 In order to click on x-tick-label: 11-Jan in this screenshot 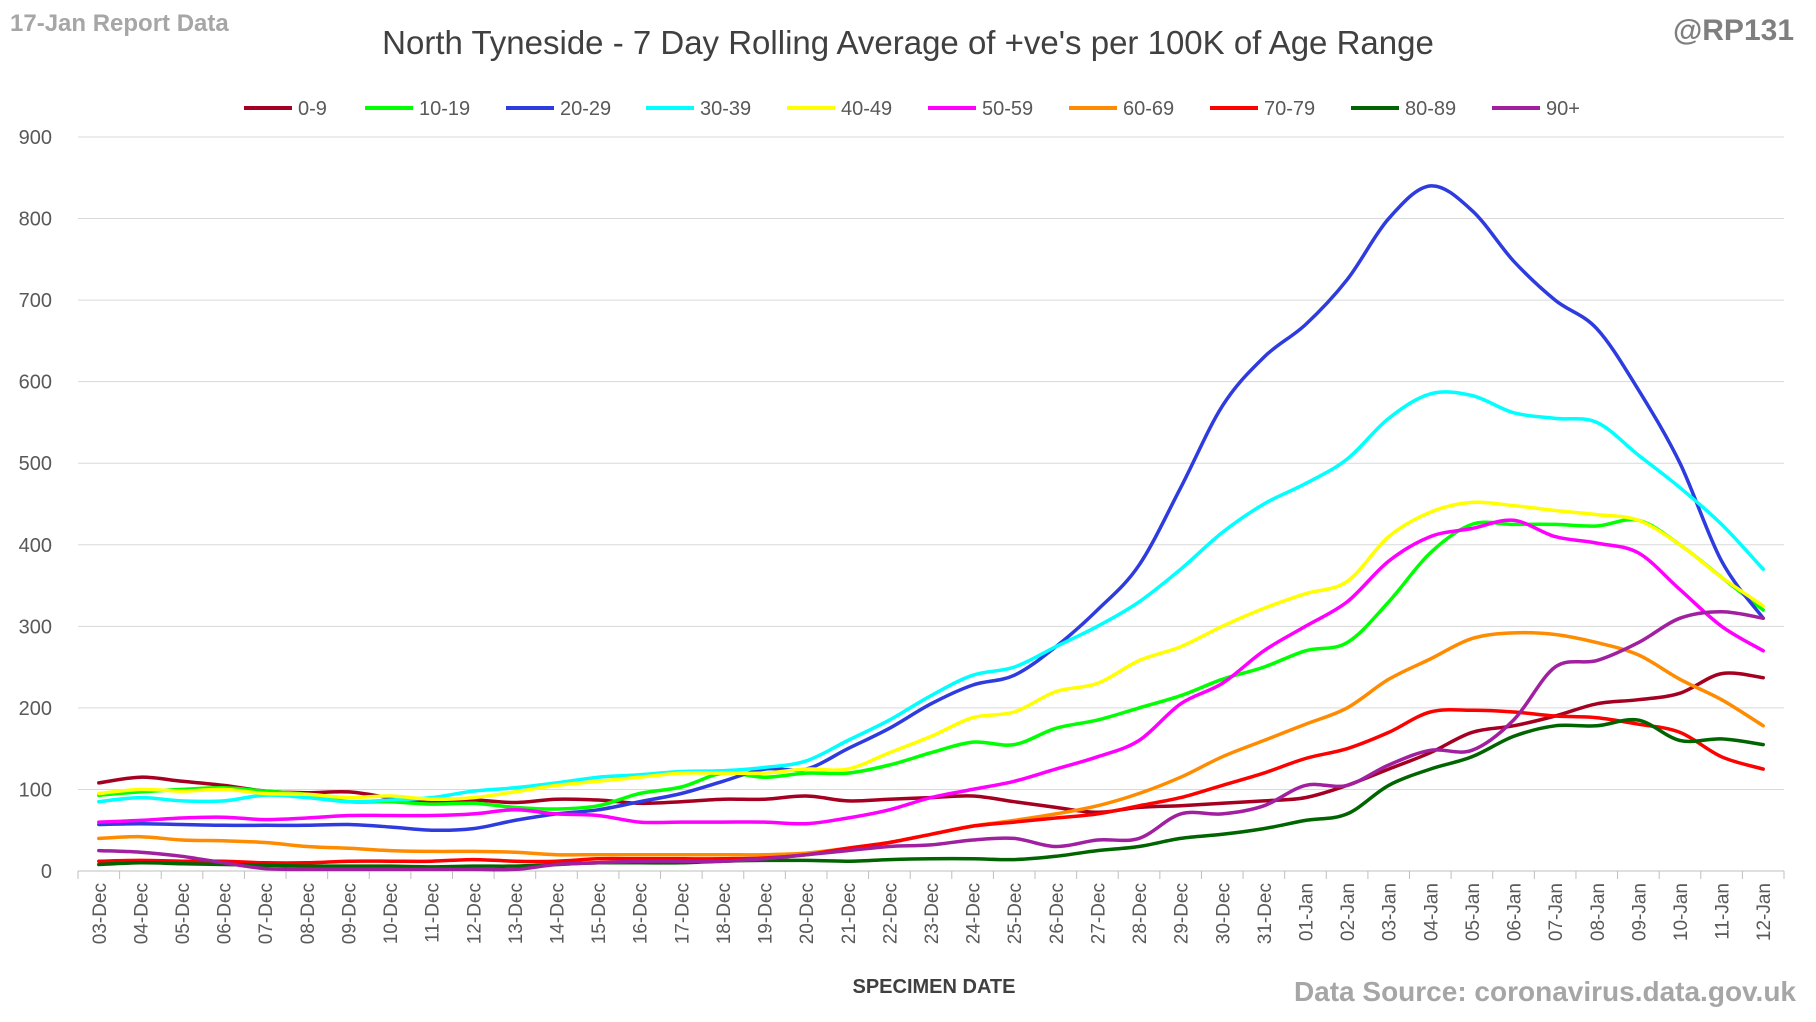, I will do `click(1723, 911)`.